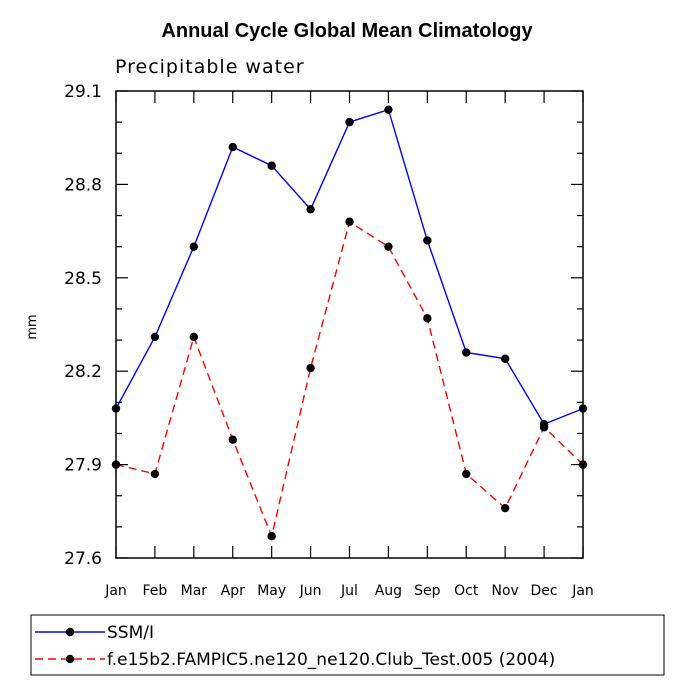  I want to click on x-tick-label: Dec, so click(544, 591).